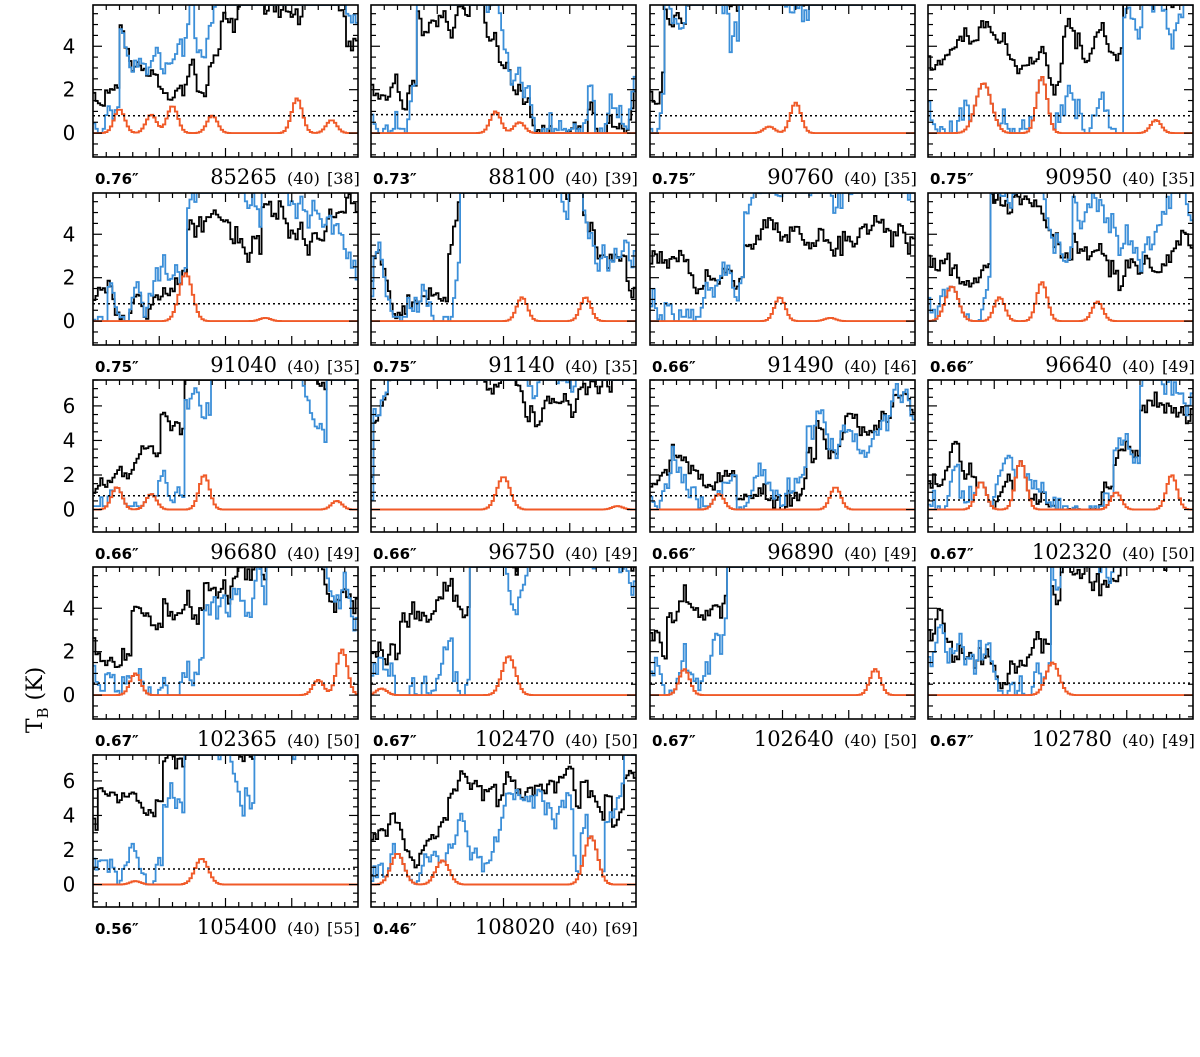 The image size is (1200, 1057). I want to click on index-label: [69], so click(621, 928).